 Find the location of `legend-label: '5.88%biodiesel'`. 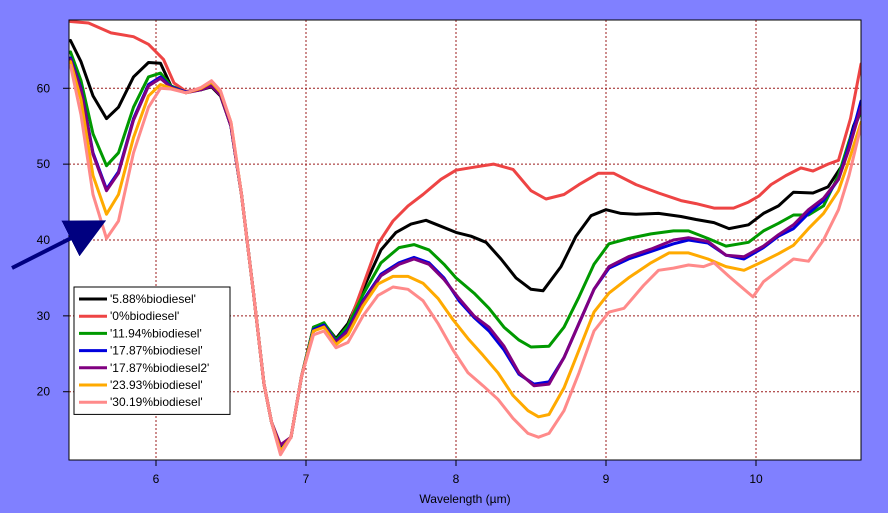

legend-label: '5.88%biodiesel' is located at coordinates (153, 299).